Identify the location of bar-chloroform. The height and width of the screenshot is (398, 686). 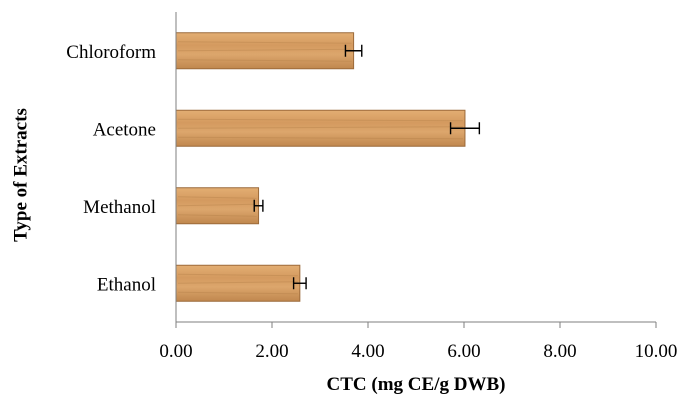
(265, 51).